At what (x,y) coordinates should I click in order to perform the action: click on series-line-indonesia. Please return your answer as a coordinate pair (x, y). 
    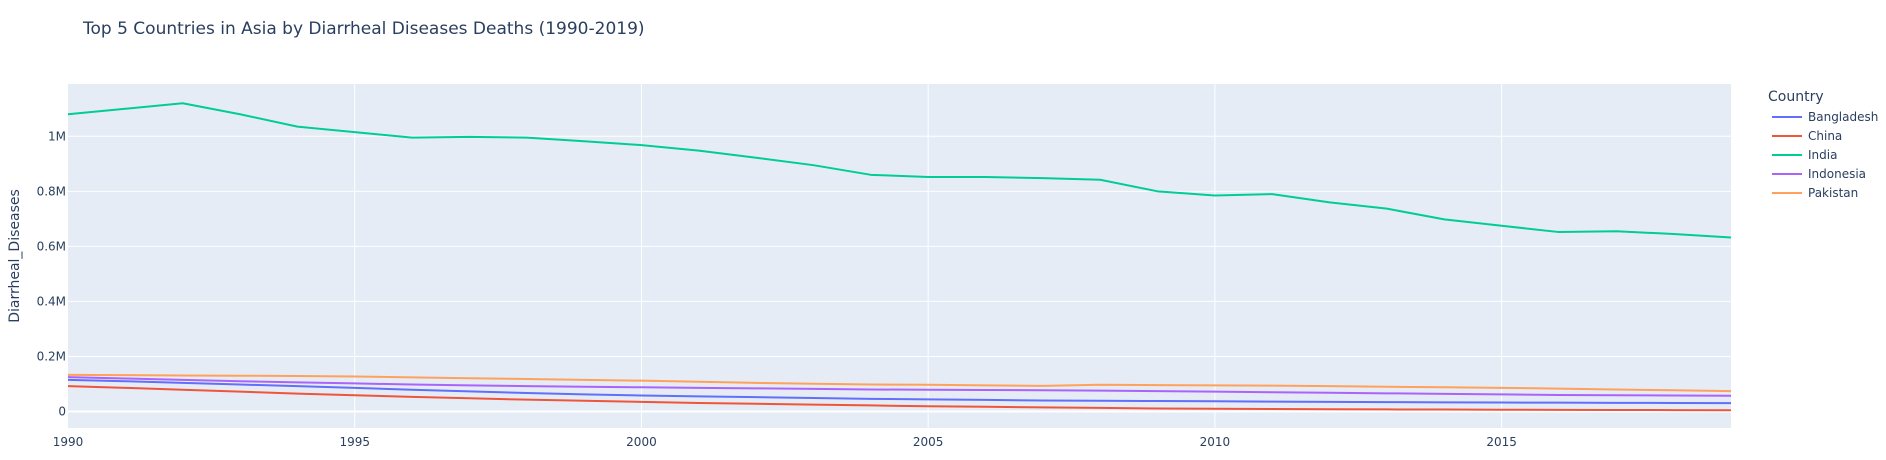
    Looking at the image, I should click on (899, 386).